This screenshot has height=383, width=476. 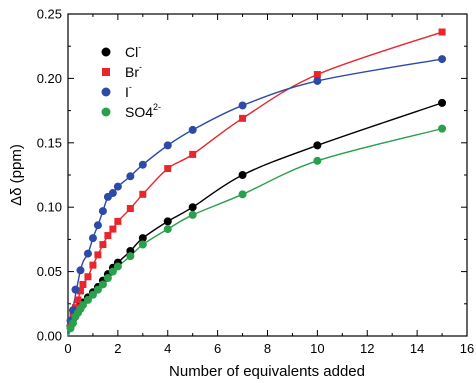 What do you see at coordinates (133, 71) in the screenshot?
I see `legend-label: Br-` at bounding box center [133, 71].